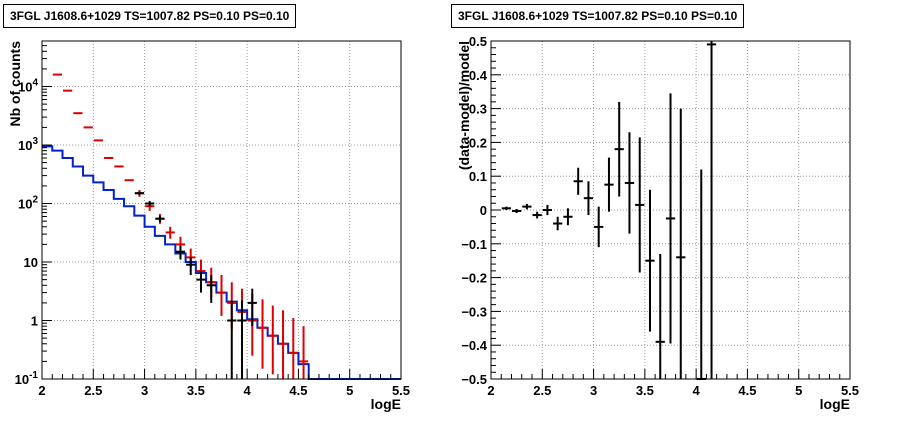  Describe the element at coordinates (464, 105) in the screenshot. I see `y-axis-label: (data-model)/model` at that location.